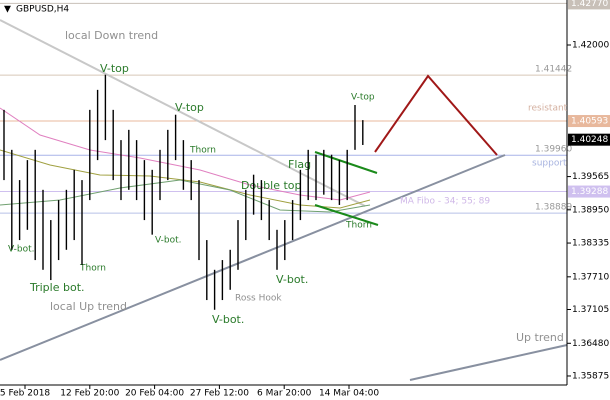 The image size is (610, 400). Describe the element at coordinates (590, 376) in the screenshot. I see `y-tick-label: 1.35875` at that location.